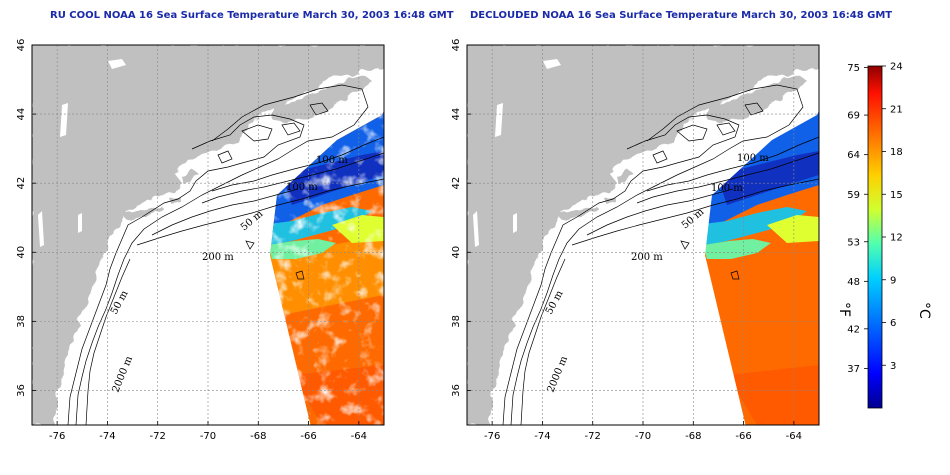  I want to click on fahrenheit-tick-label: 59, so click(853, 195).